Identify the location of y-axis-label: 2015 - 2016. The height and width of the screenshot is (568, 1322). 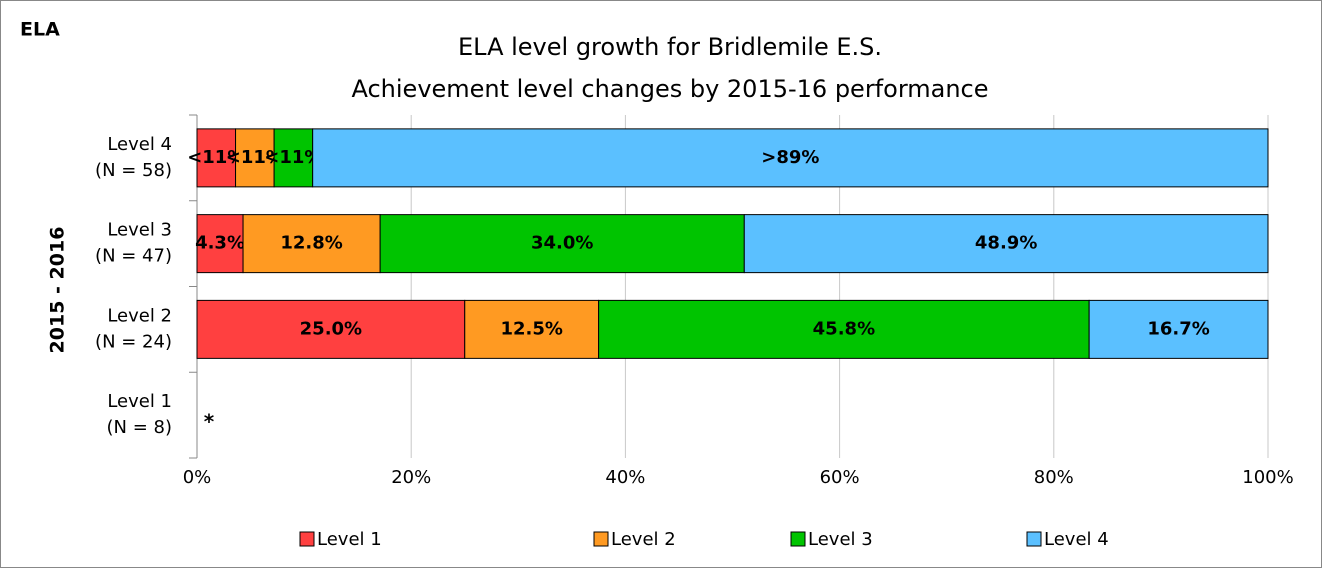
(58, 290).